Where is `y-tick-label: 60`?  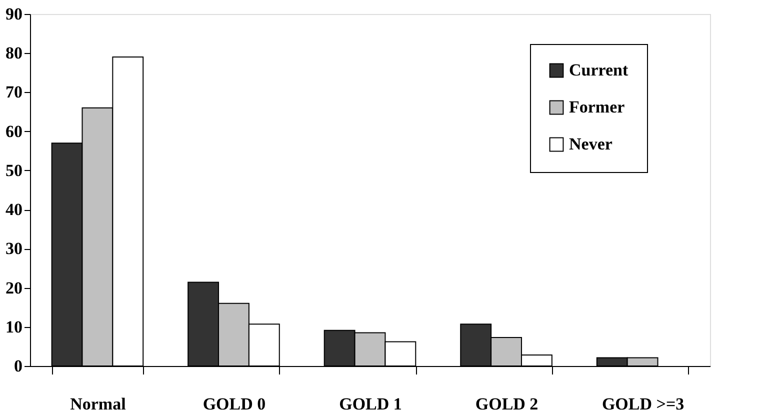 y-tick-label: 60 is located at coordinates (14, 131).